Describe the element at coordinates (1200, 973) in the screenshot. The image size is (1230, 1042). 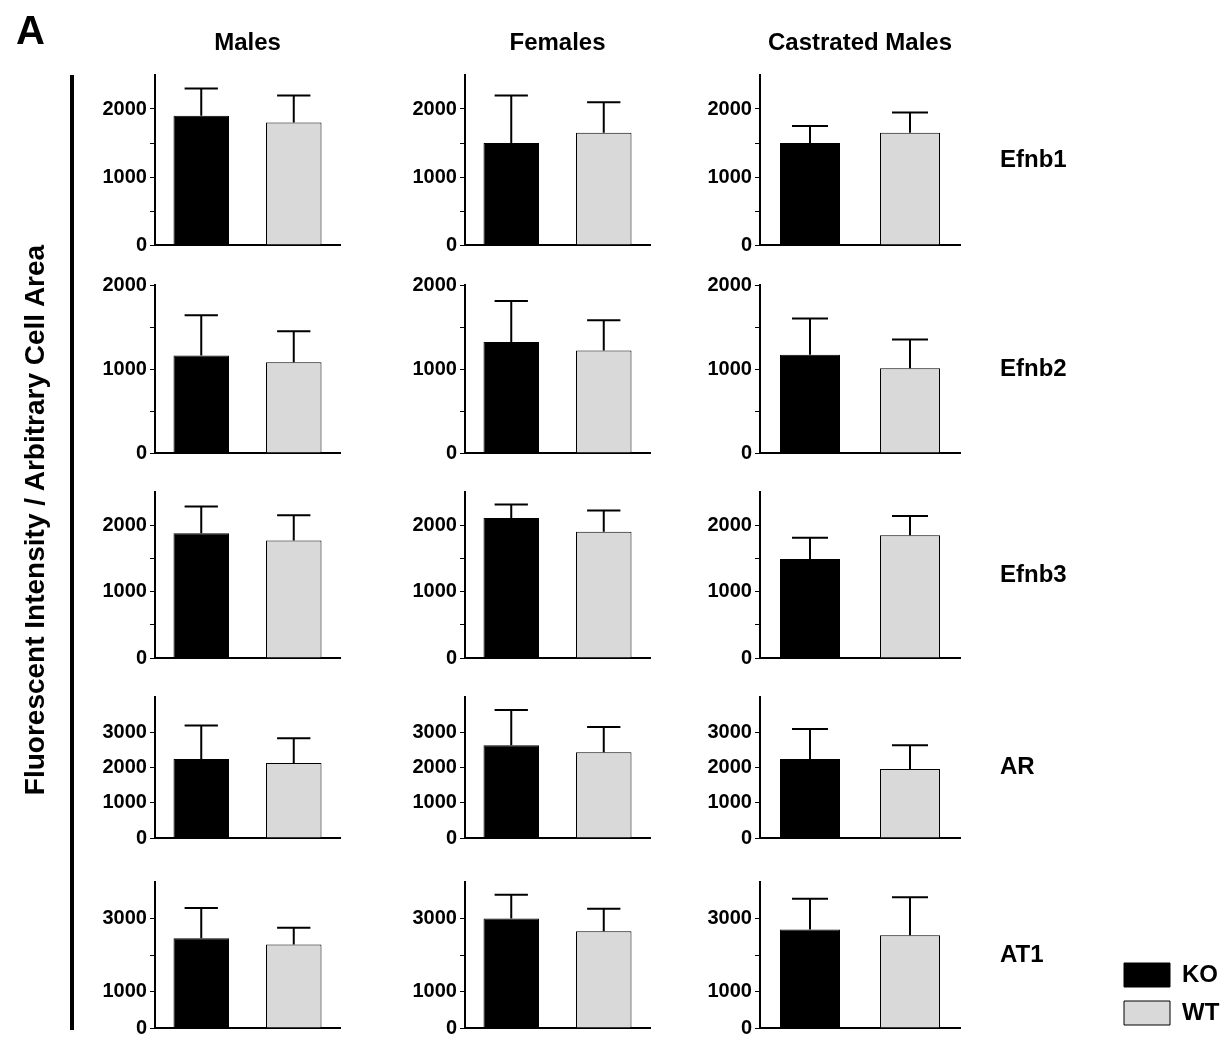
I see `legend-label: KO` at that location.